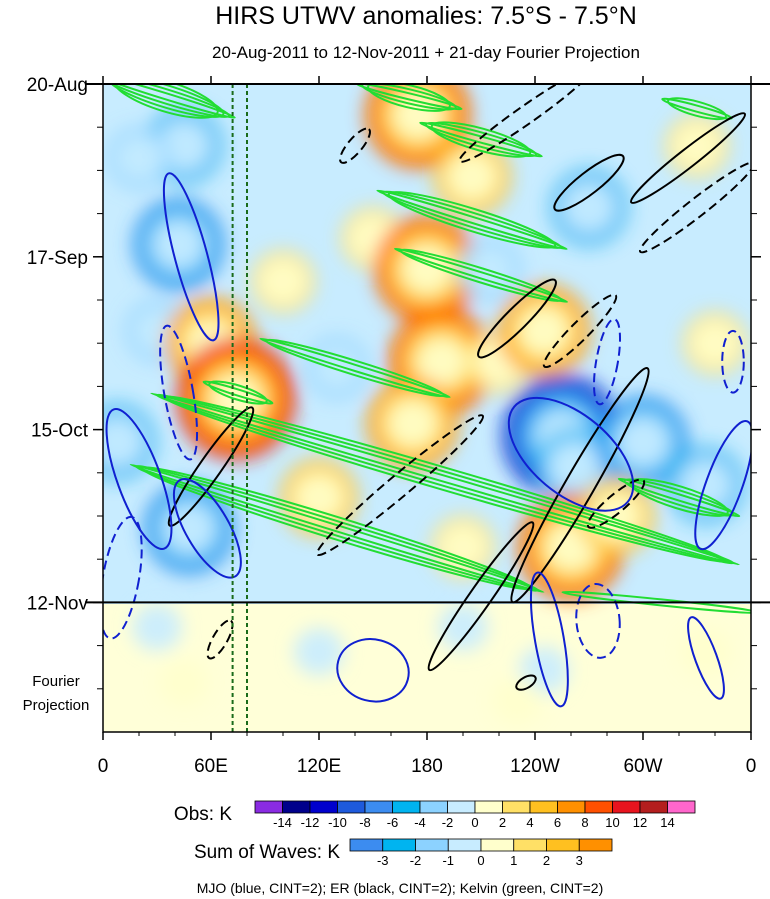  Describe the element at coordinates (502, 822) in the screenshot. I see `obs-colorbar-tick: 2` at that location.